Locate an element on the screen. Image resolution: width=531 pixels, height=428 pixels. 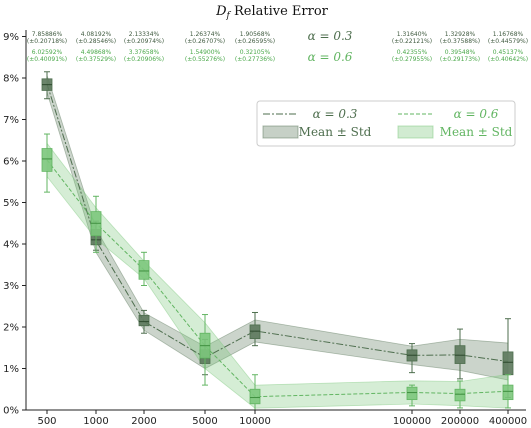
std-annotation: (±0.26707%) is located at coordinates (205, 41).